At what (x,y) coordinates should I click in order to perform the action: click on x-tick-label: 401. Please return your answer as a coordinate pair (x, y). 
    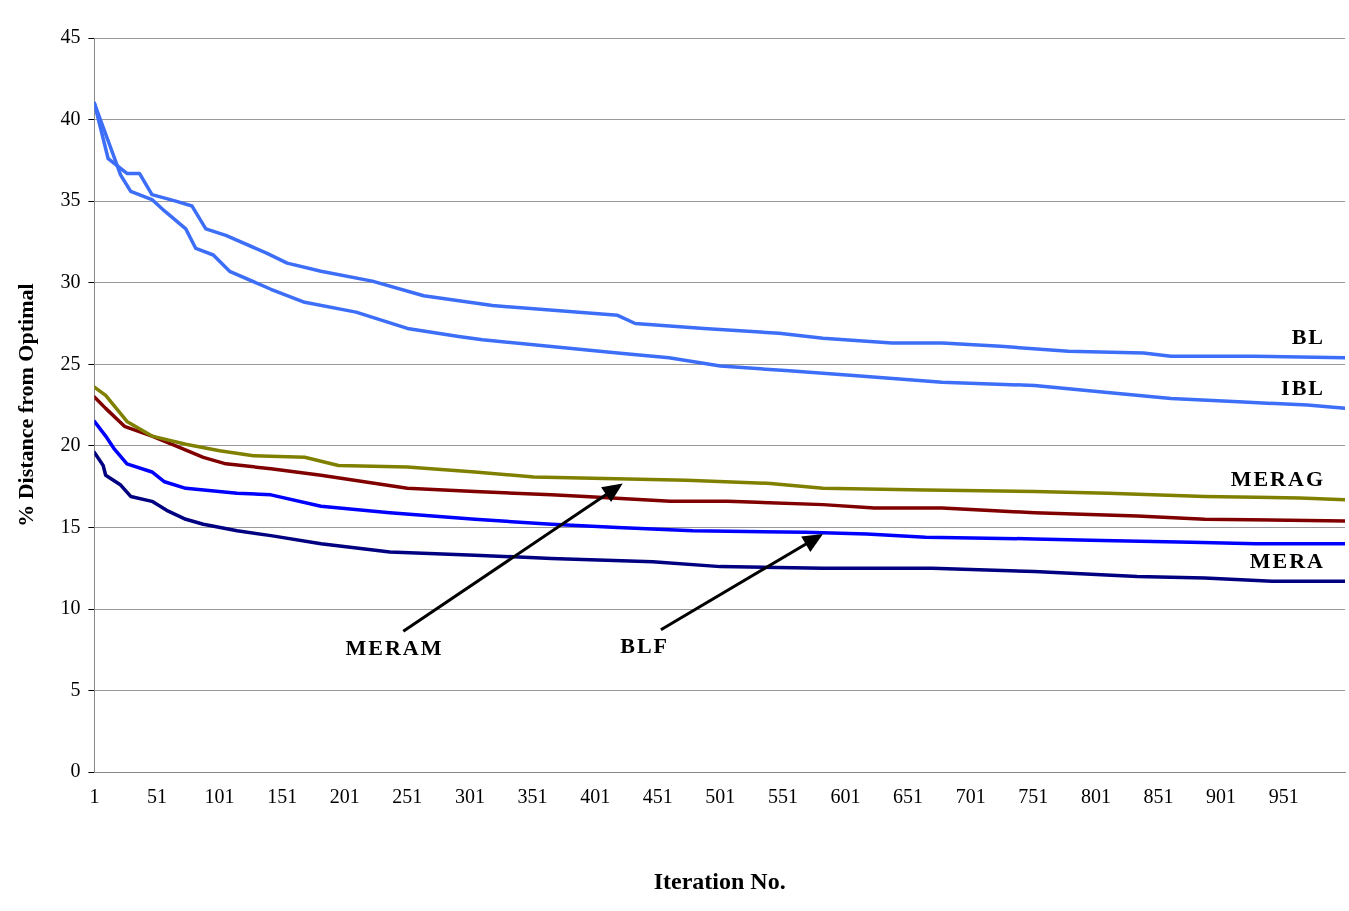
    Looking at the image, I should click on (595, 796).